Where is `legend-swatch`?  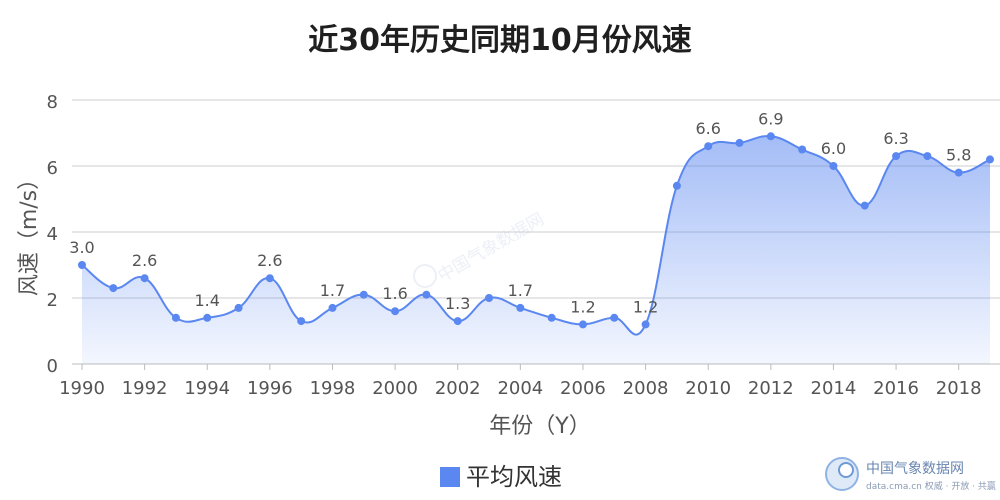
legend-swatch is located at coordinates (450, 477).